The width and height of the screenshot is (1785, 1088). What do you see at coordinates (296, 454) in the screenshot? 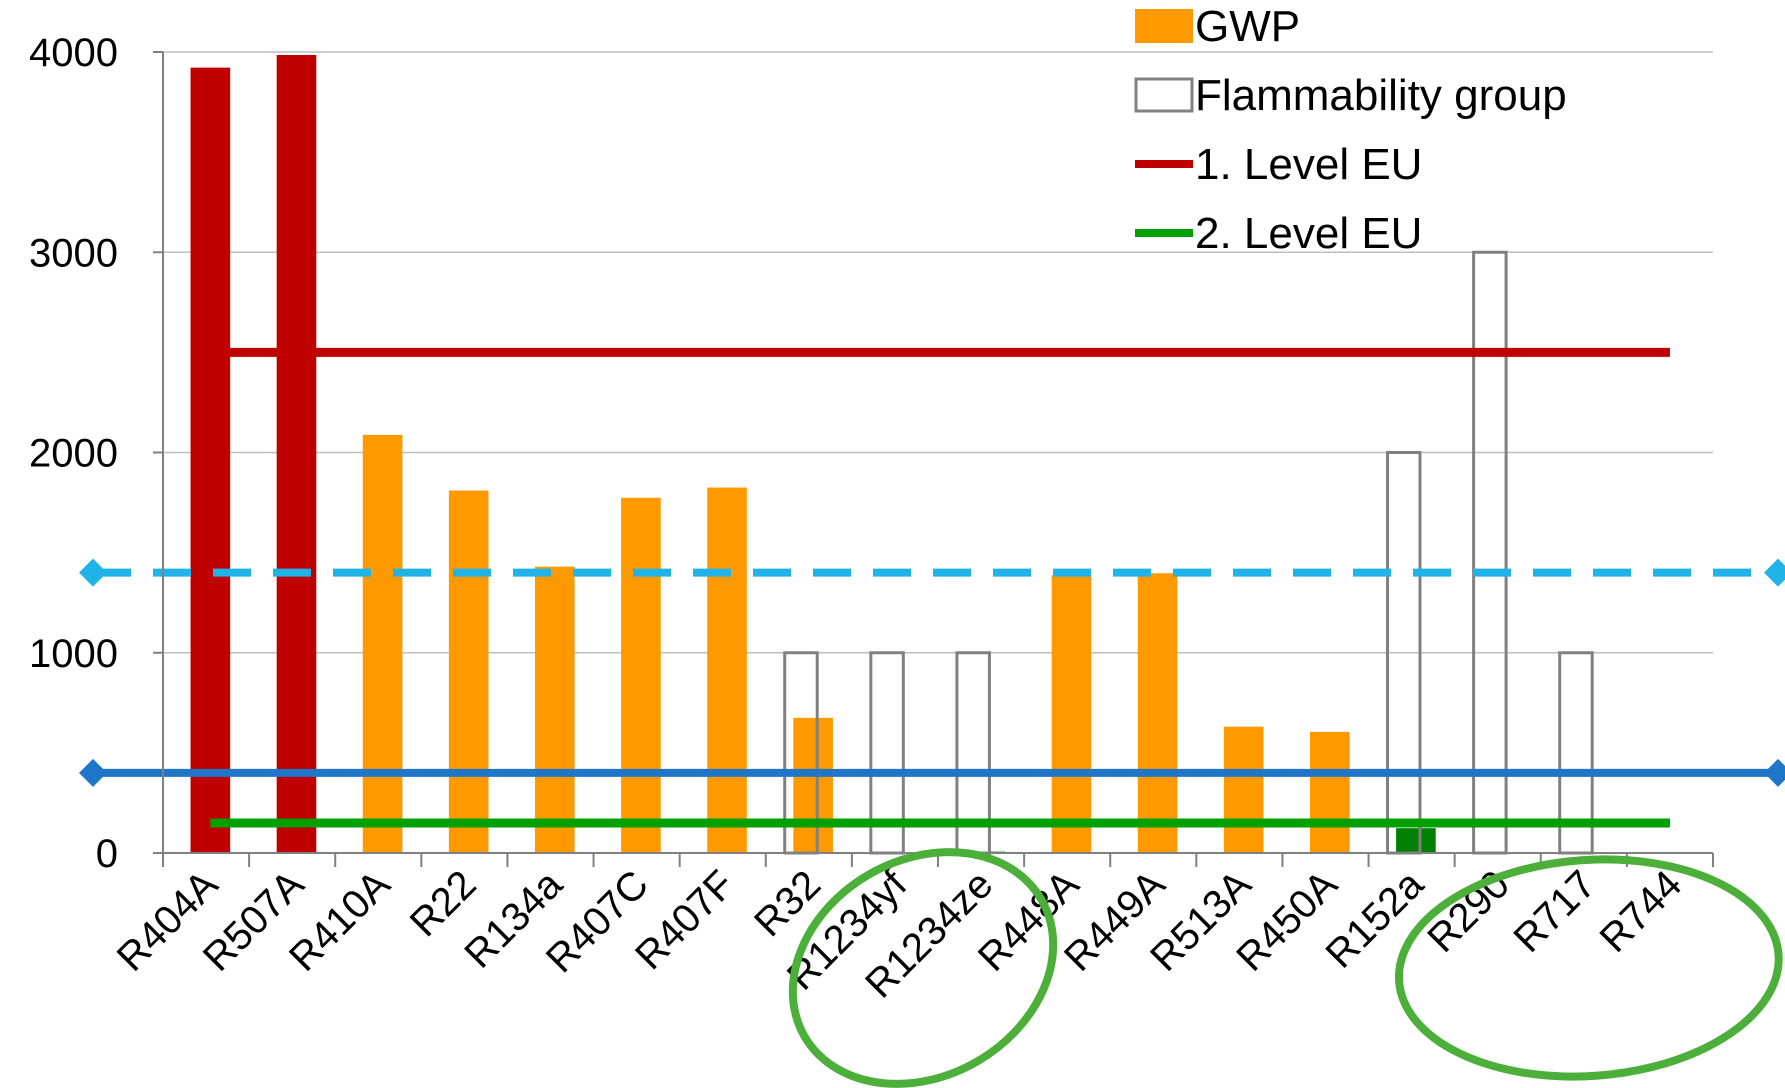
I see `bar-gwp-R507A` at bounding box center [296, 454].